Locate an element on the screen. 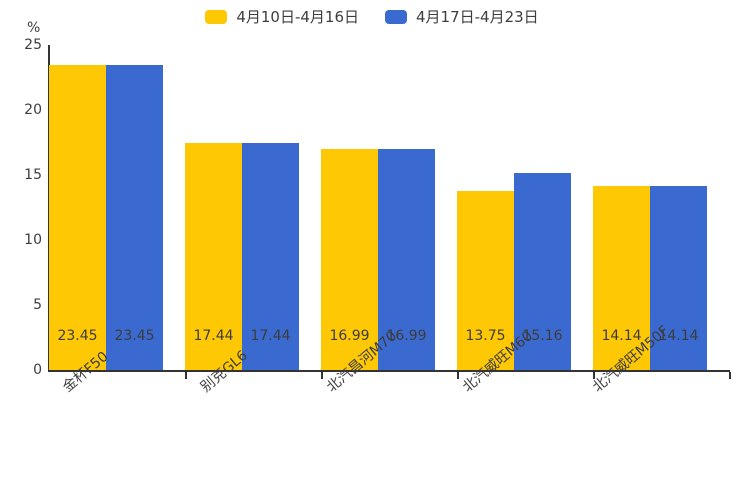 The image size is (744, 496). legend-item-series-1: 4月10日-4月16日 is located at coordinates (282, 16).